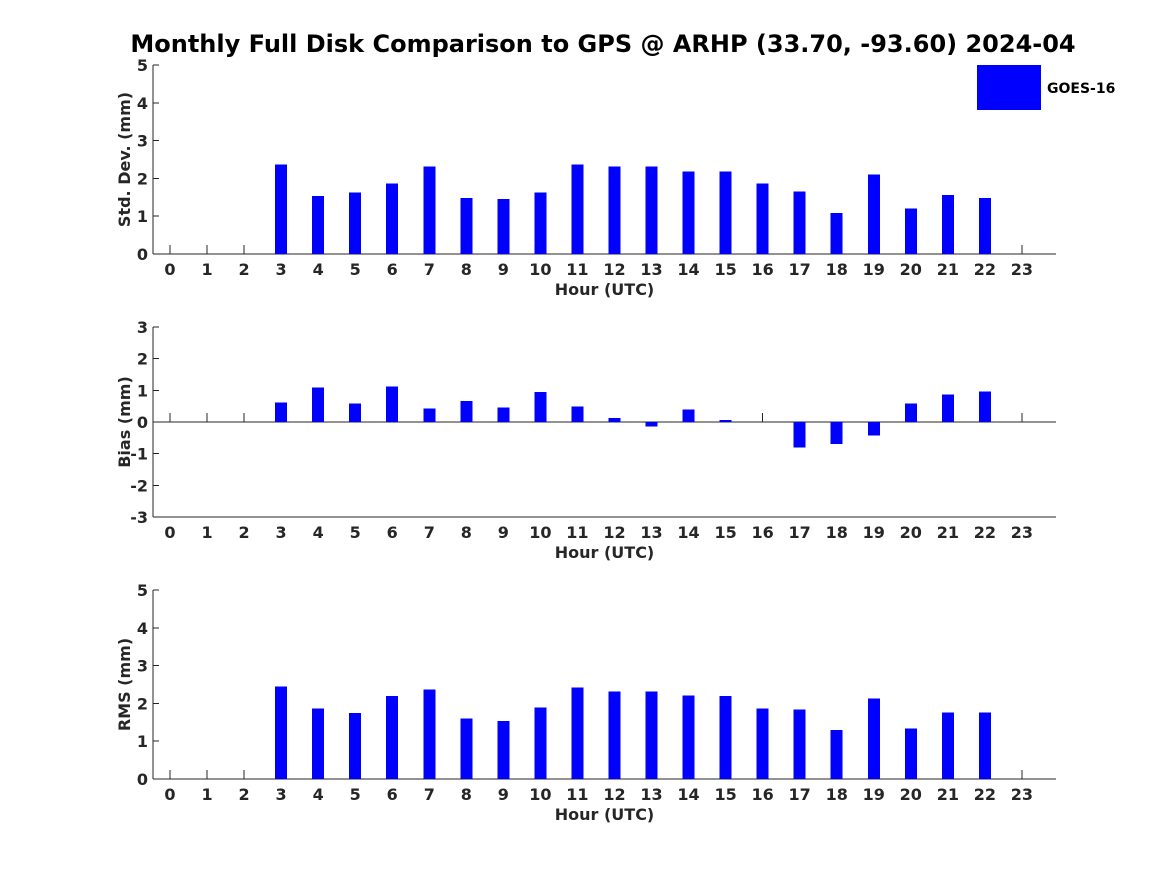 The image size is (1167, 875). Describe the element at coordinates (985, 269) in the screenshot. I see `std-dev-x-tick-label: 22` at that location.